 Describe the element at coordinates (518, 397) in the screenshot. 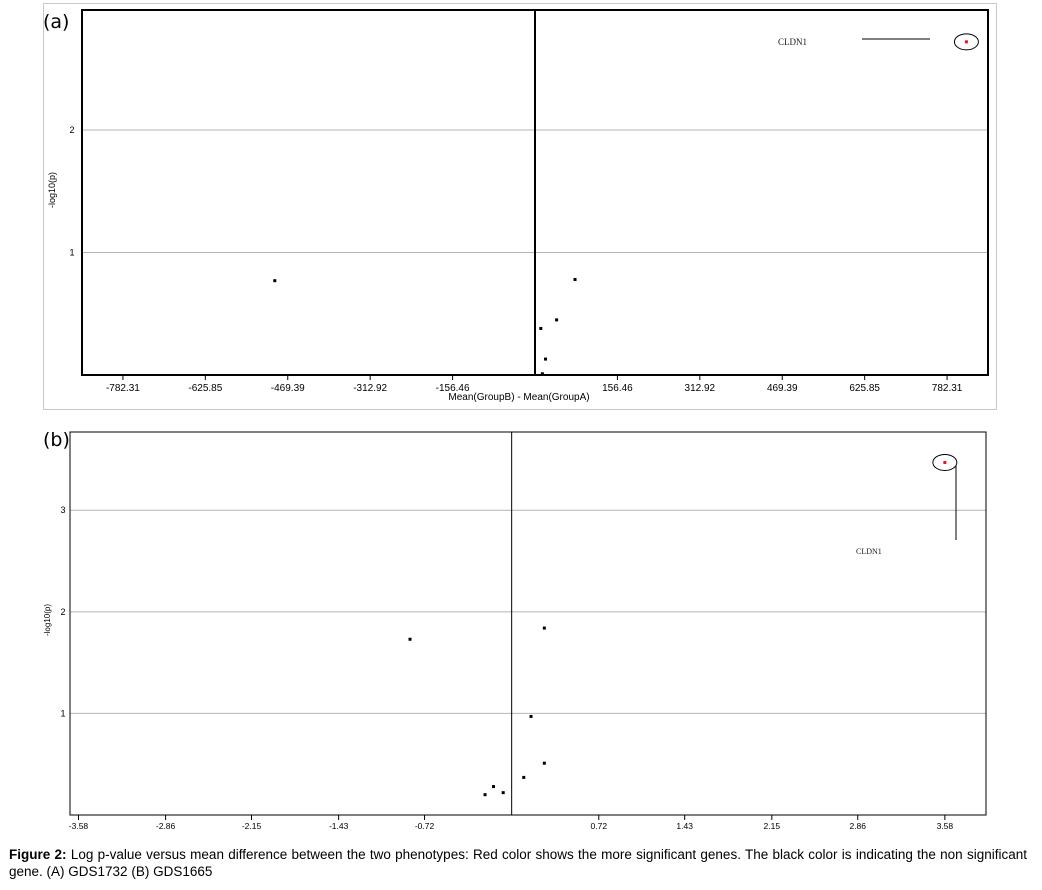

I see `panel-a-x-axis-label: Mean(GroupB) - Mean(GroupA)` at that location.